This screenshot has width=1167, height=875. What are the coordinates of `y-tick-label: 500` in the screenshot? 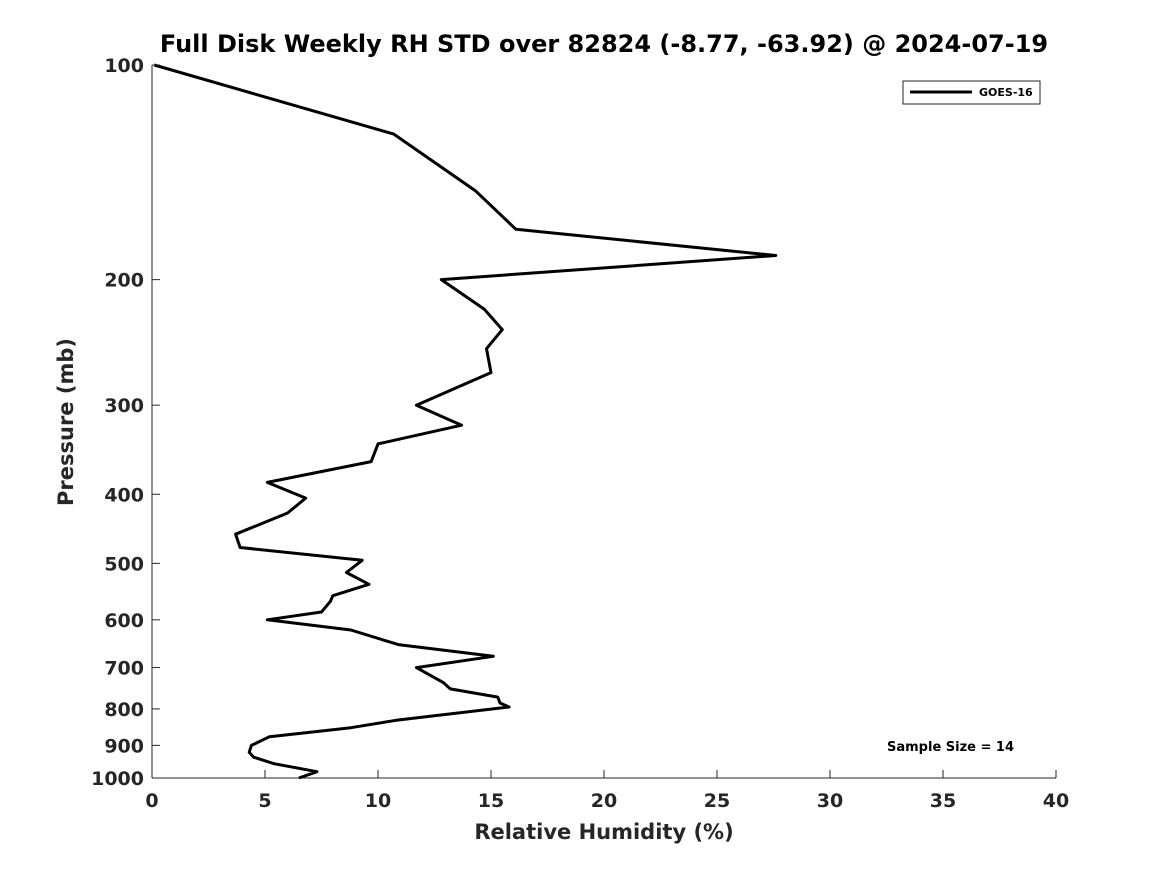 It's located at (124, 564).